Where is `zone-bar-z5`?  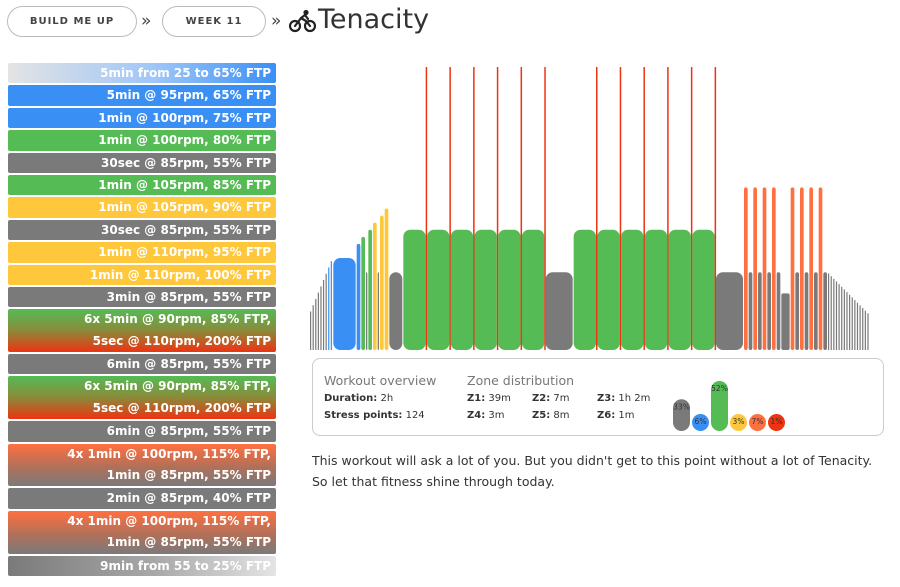
zone-bar-z5 is located at coordinates (757, 422).